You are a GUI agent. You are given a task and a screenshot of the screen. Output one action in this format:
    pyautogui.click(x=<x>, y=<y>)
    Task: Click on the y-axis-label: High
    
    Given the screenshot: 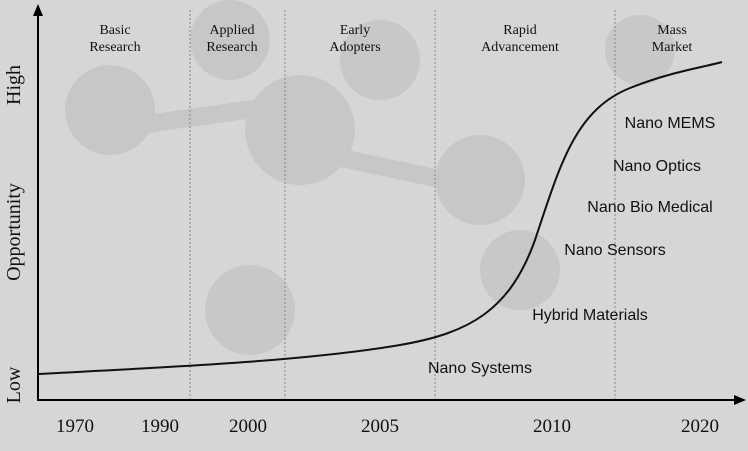 What is the action you would take?
    pyautogui.click(x=14, y=85)
    